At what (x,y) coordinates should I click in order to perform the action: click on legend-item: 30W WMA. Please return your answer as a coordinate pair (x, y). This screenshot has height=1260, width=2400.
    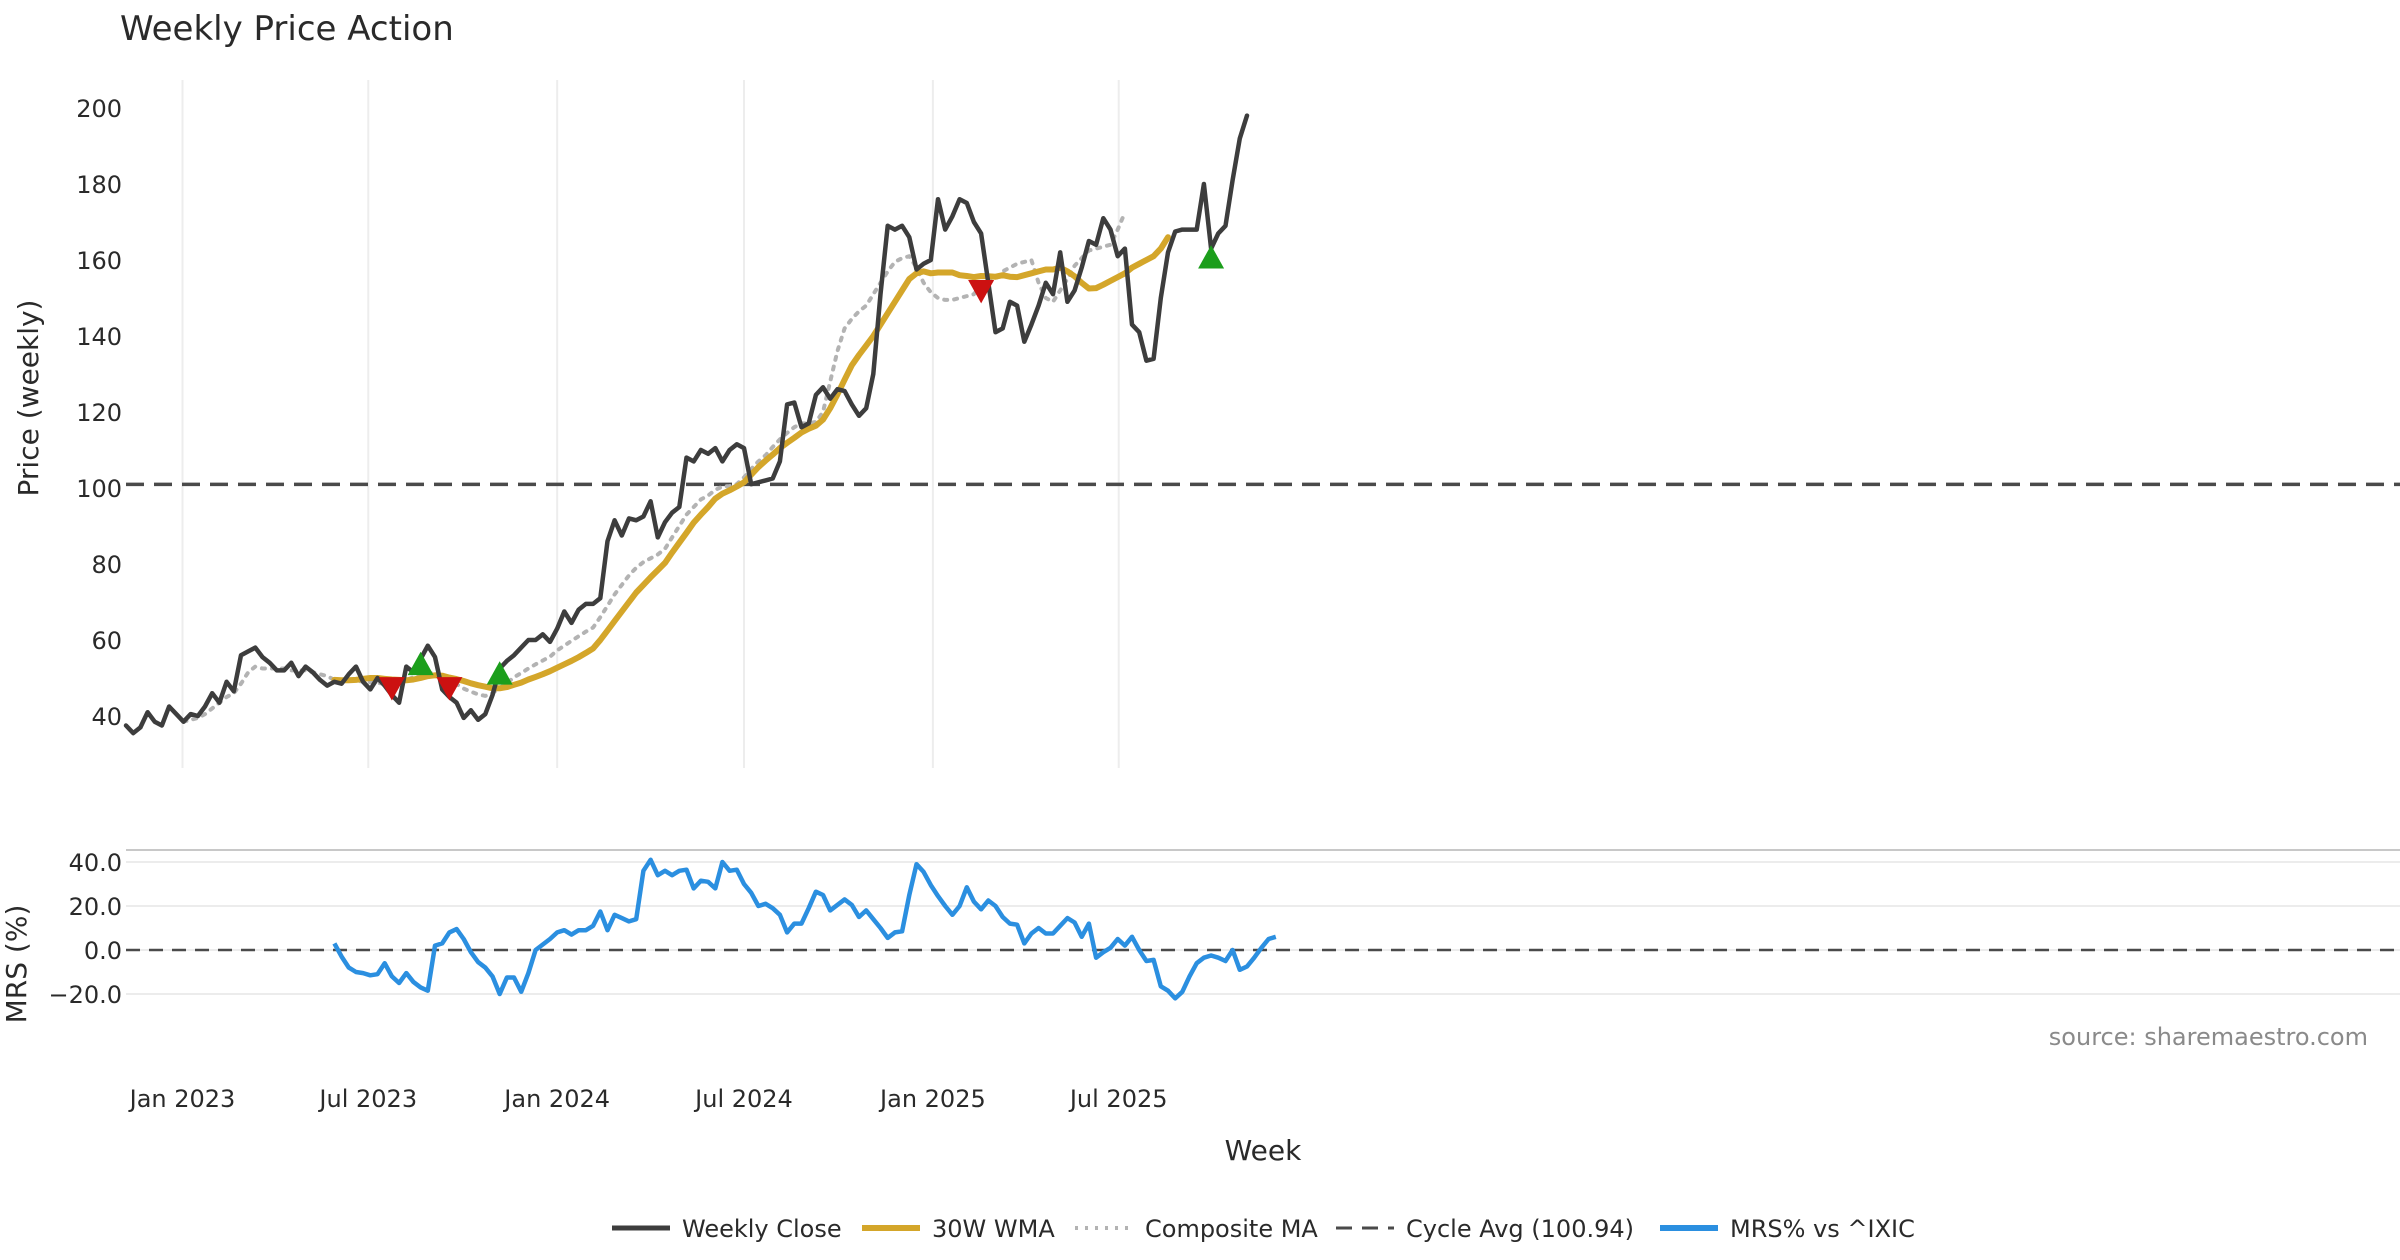
    Looking at the image, I should click on (958, 1229).